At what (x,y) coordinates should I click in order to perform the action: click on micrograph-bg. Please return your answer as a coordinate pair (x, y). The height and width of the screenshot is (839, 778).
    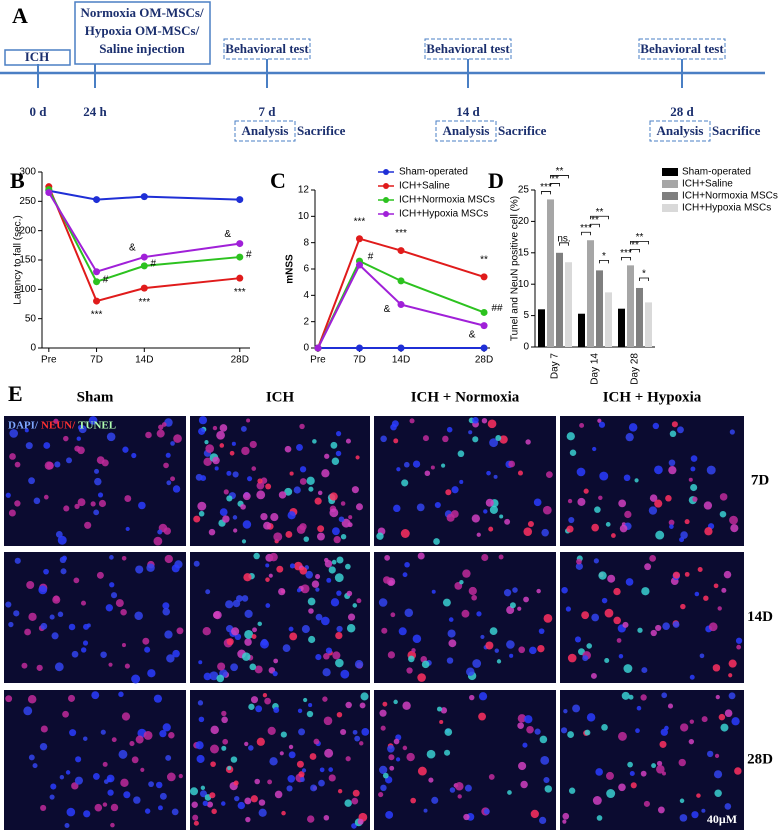
    Looking at the image, I should click on (465, 760).